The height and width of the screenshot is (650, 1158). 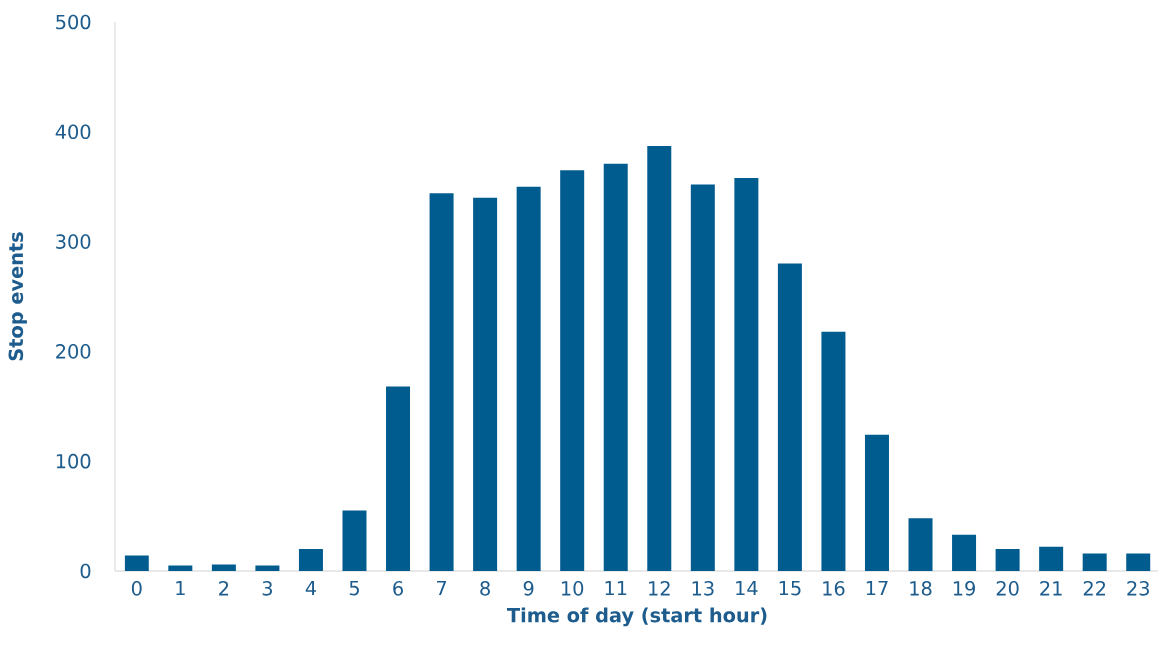 I want to click on x-tick-label: 19, so click(x=964, y=588).